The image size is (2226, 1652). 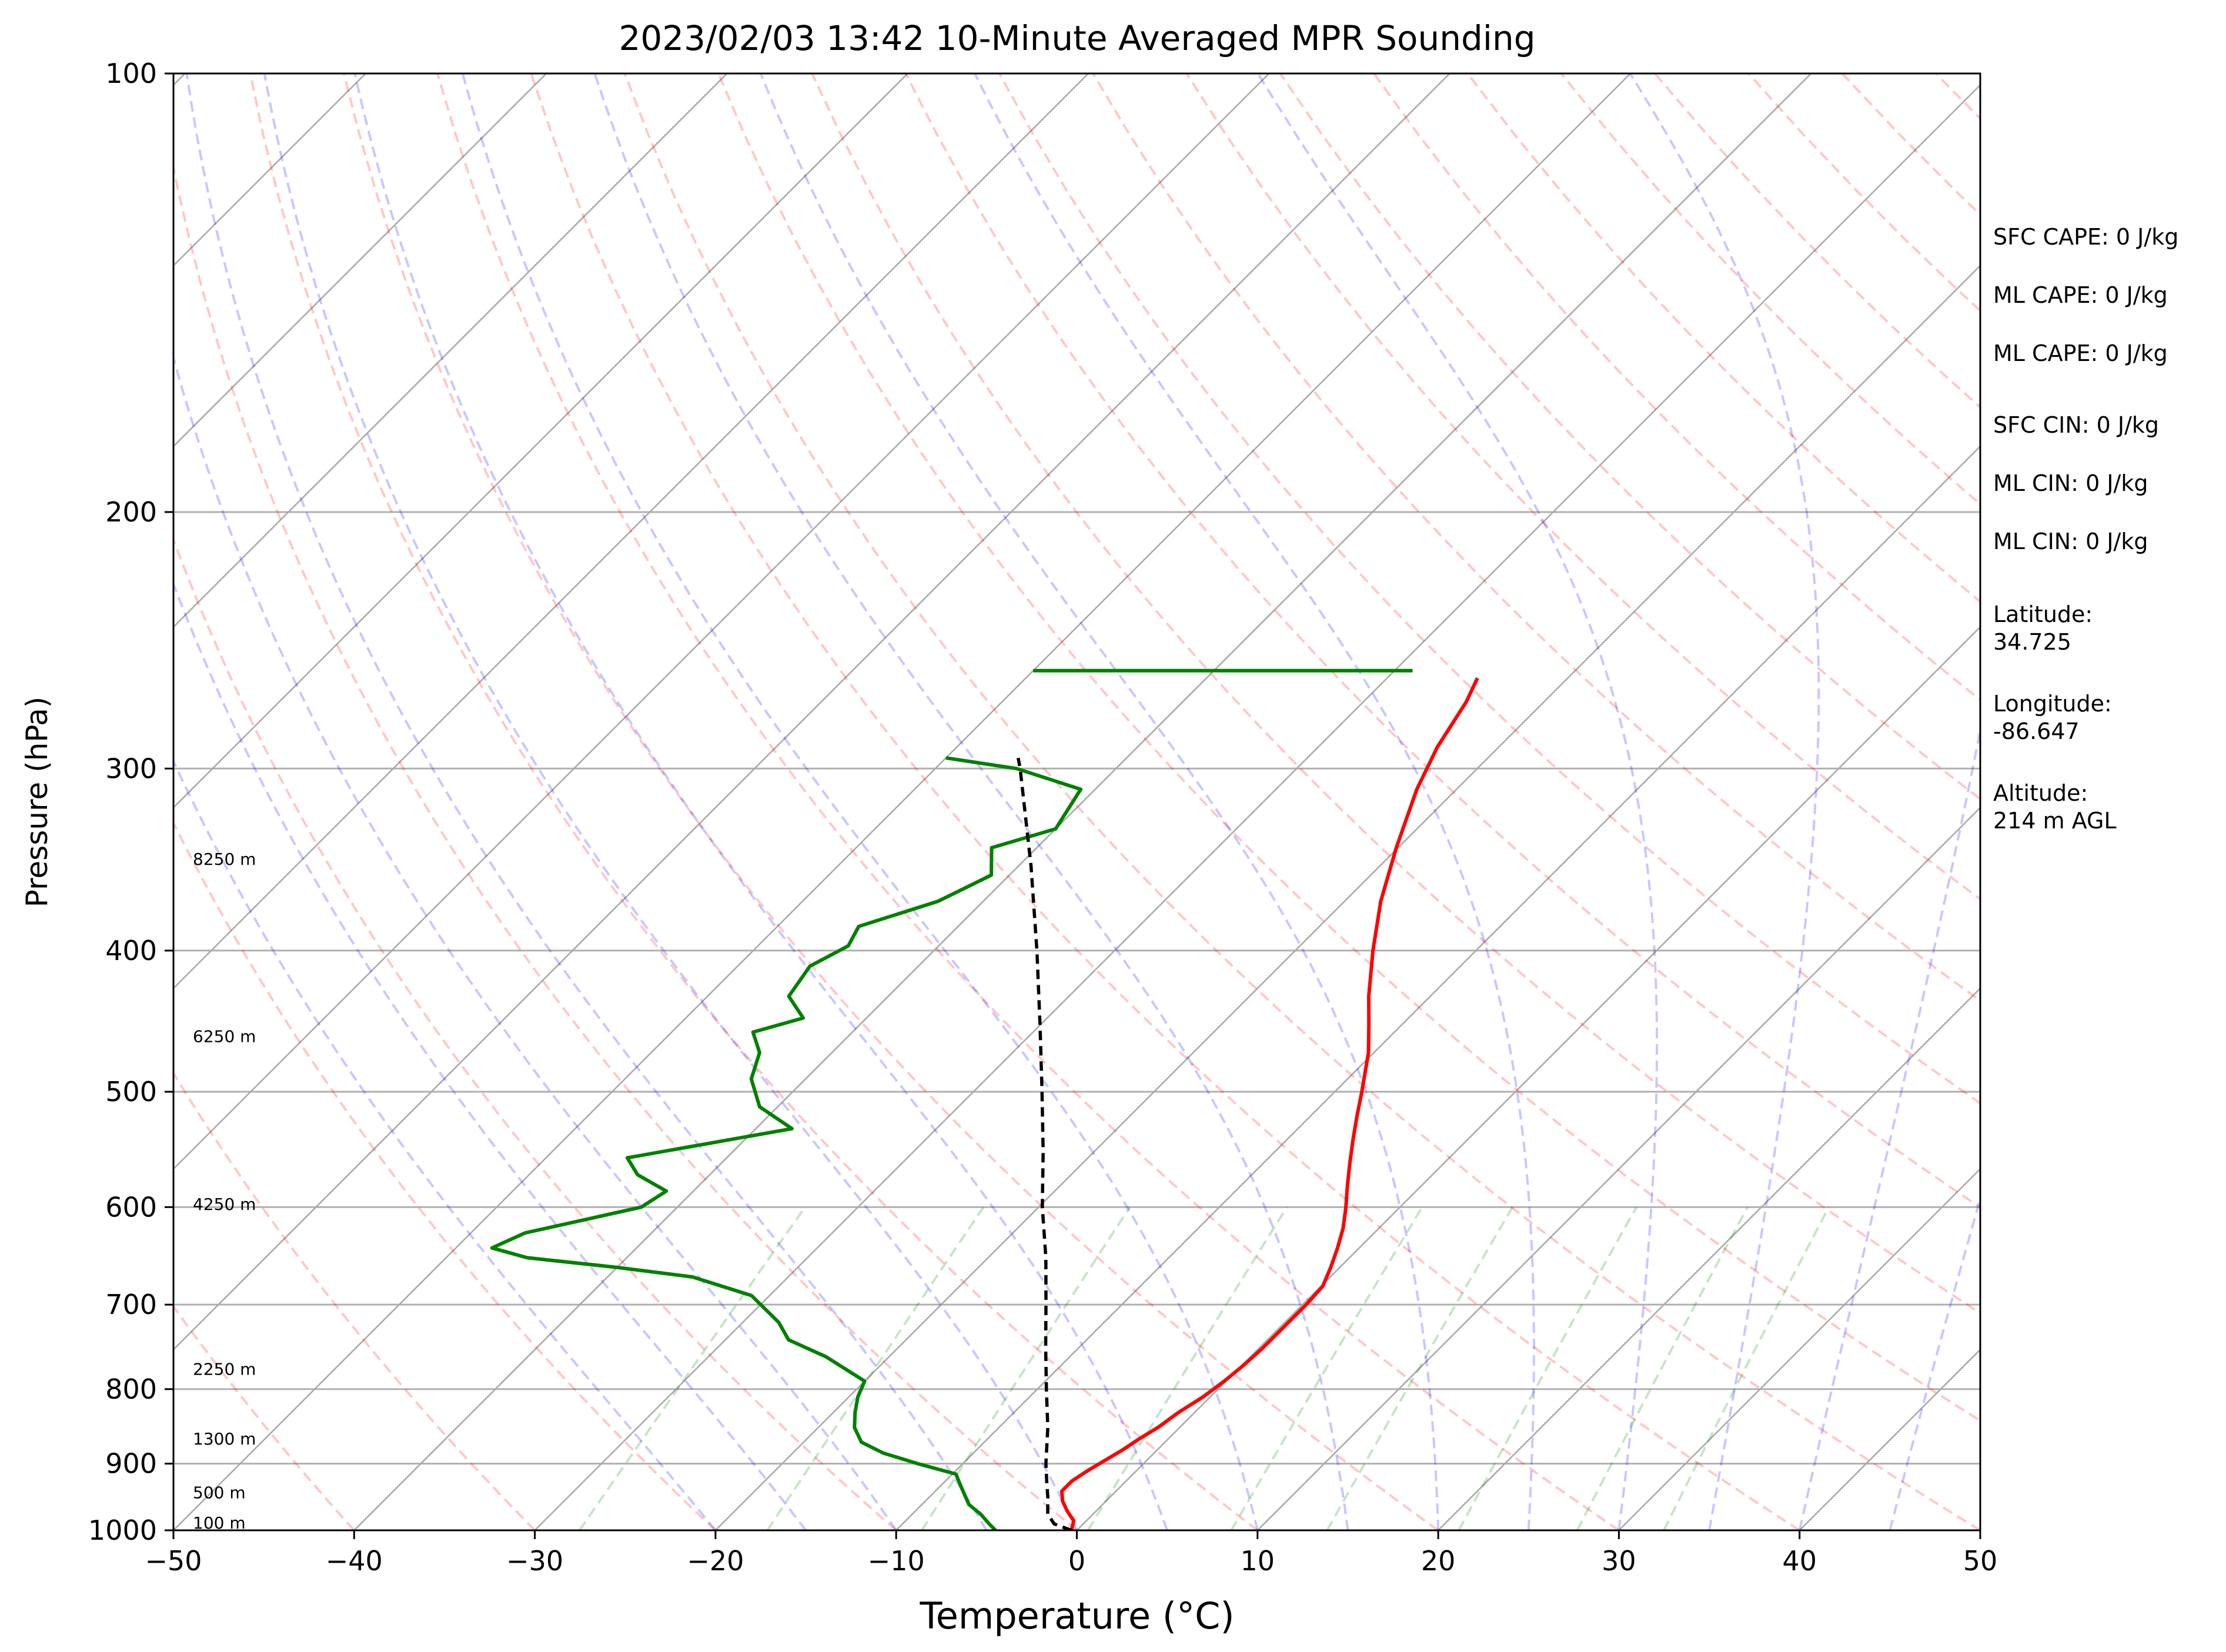 What do you see at coordinates (219, 1523) in the screenshot?
I see `height-label: 100 m` at bounding box center [219, 1523].